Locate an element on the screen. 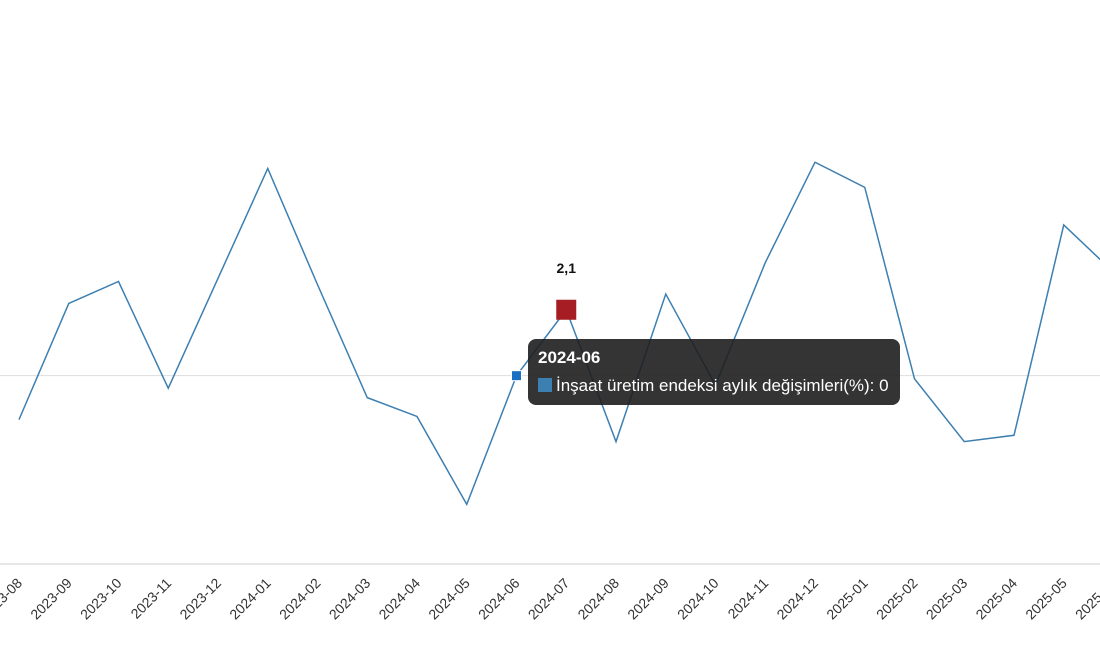  x-tick-label: 2023-09 is located at coordinates (51, 599).